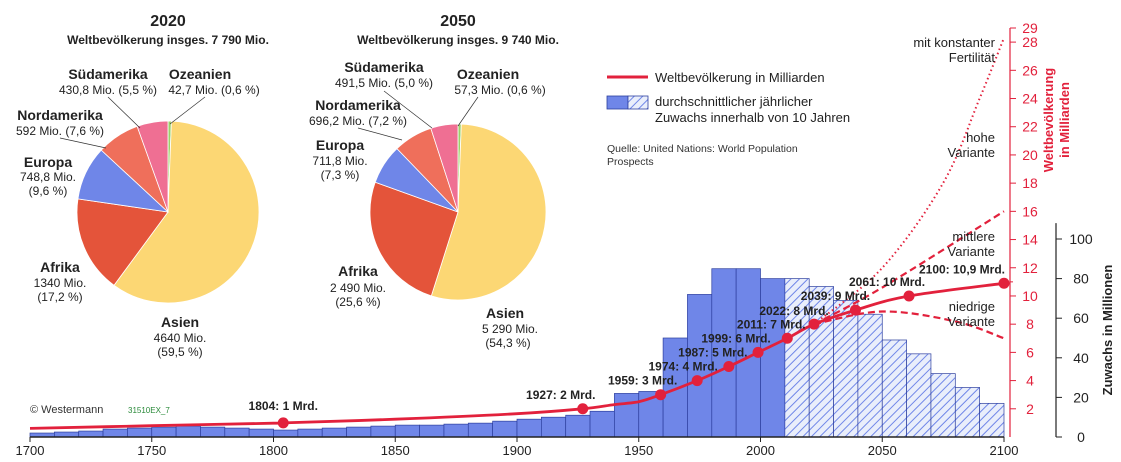 Image resolution: width=1121 pixels, height=462 pixels. Describe the element at coordinates (283, 406) in the screenshot. I see `milestone-label: 1804: 1 Mrd.` at that location.